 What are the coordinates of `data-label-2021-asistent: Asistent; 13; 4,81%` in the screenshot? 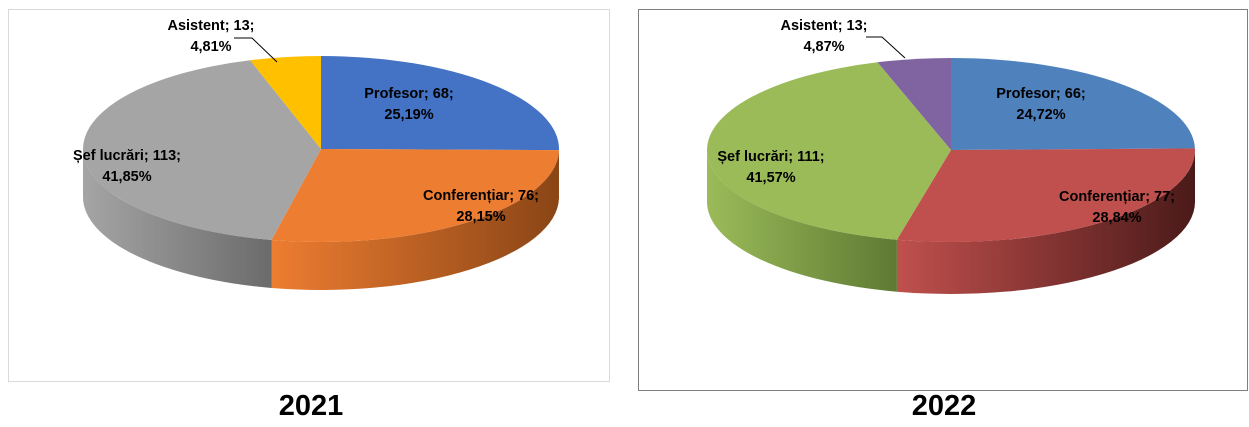 It's located at (210, 36).